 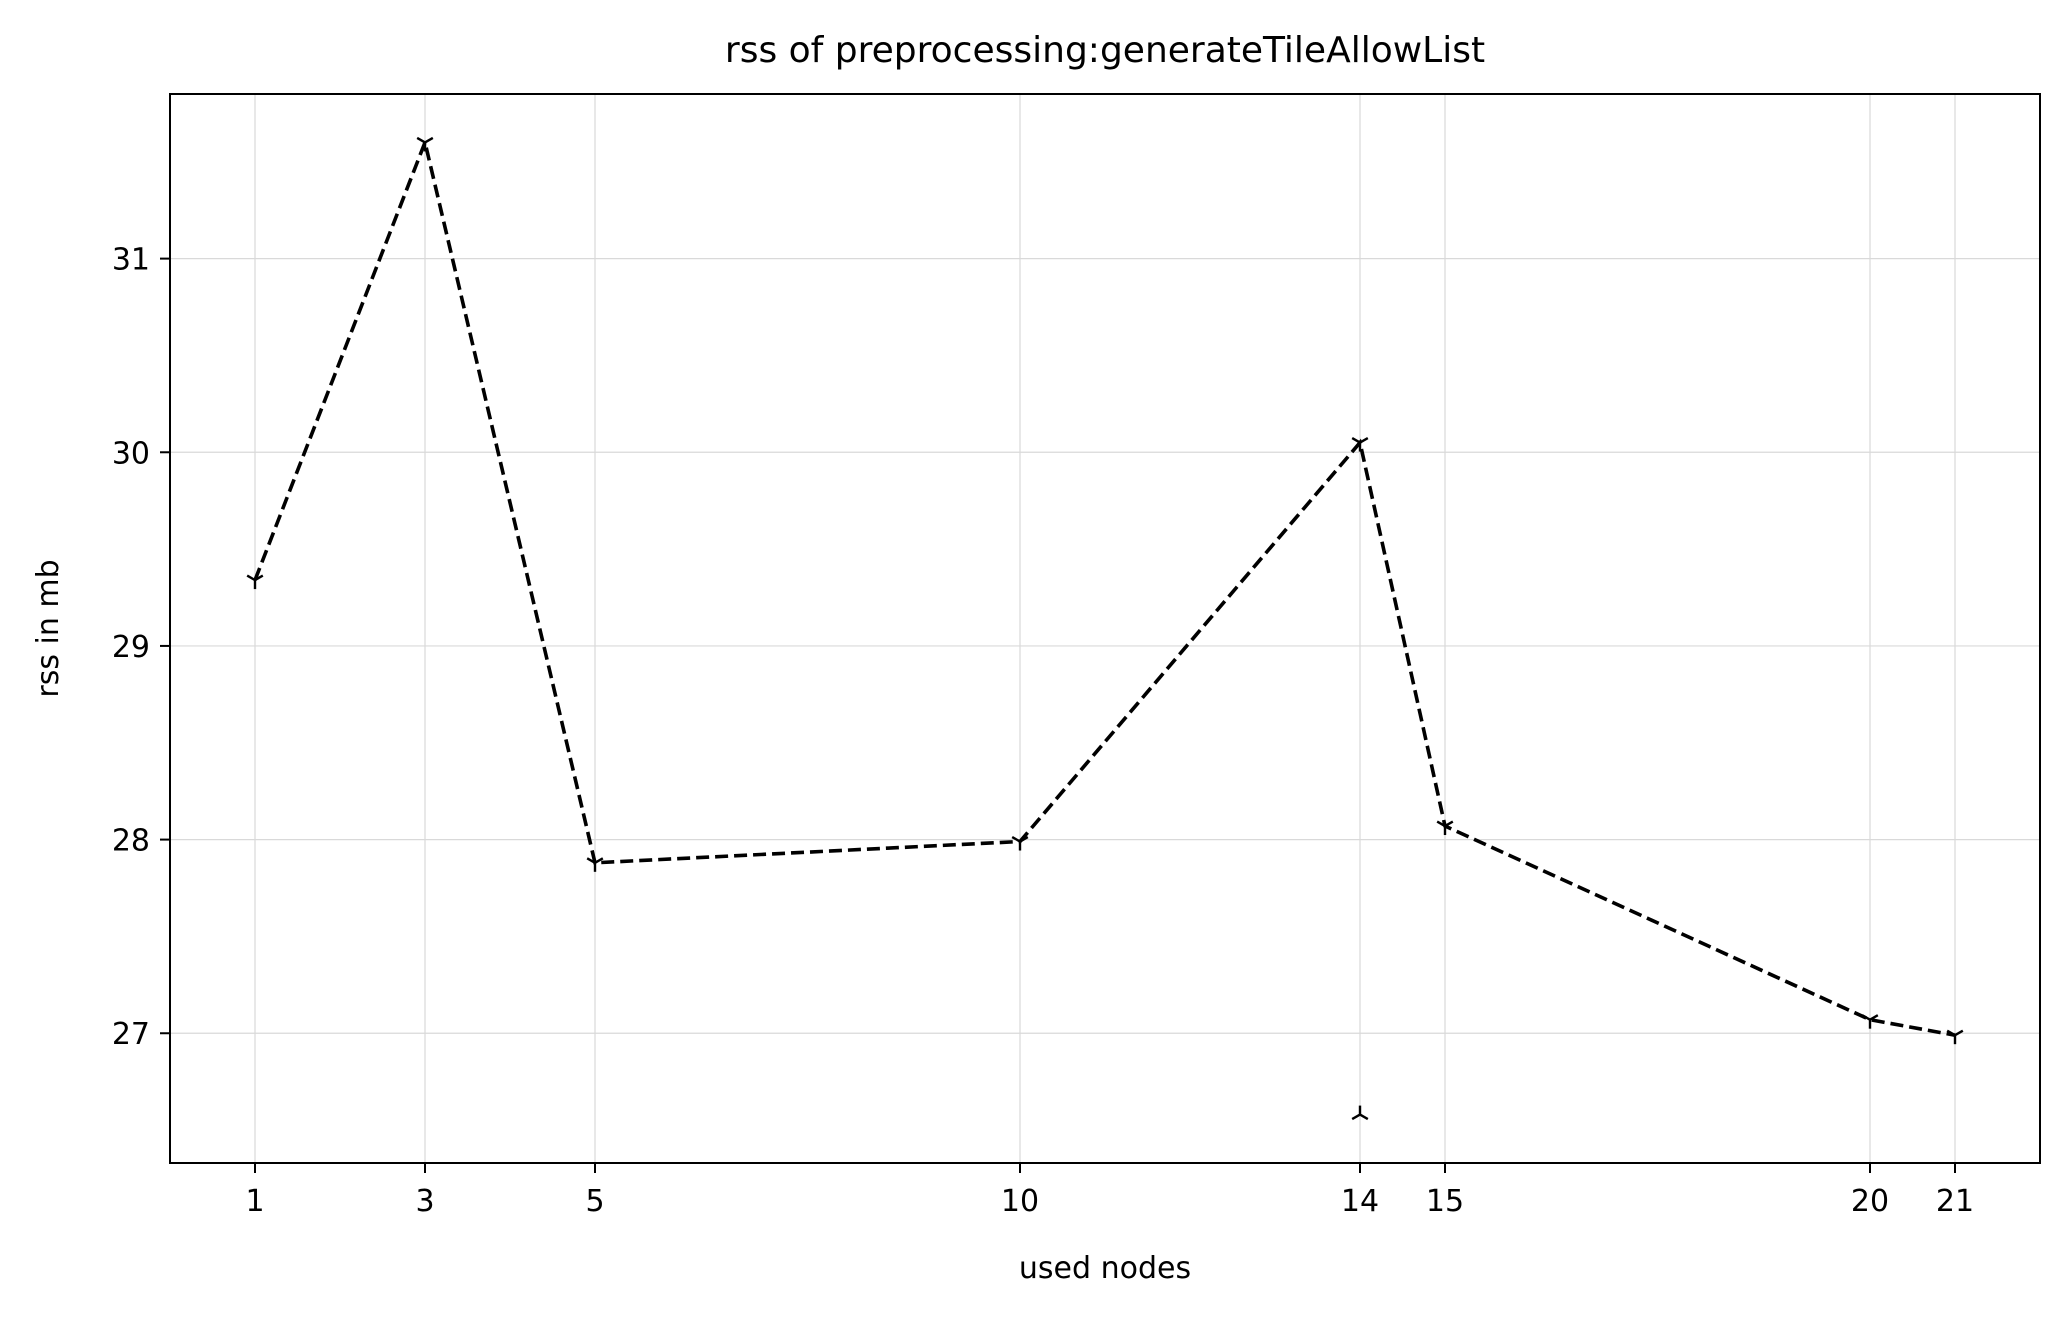 I want to click on series, so click(x=1360, y=1113).